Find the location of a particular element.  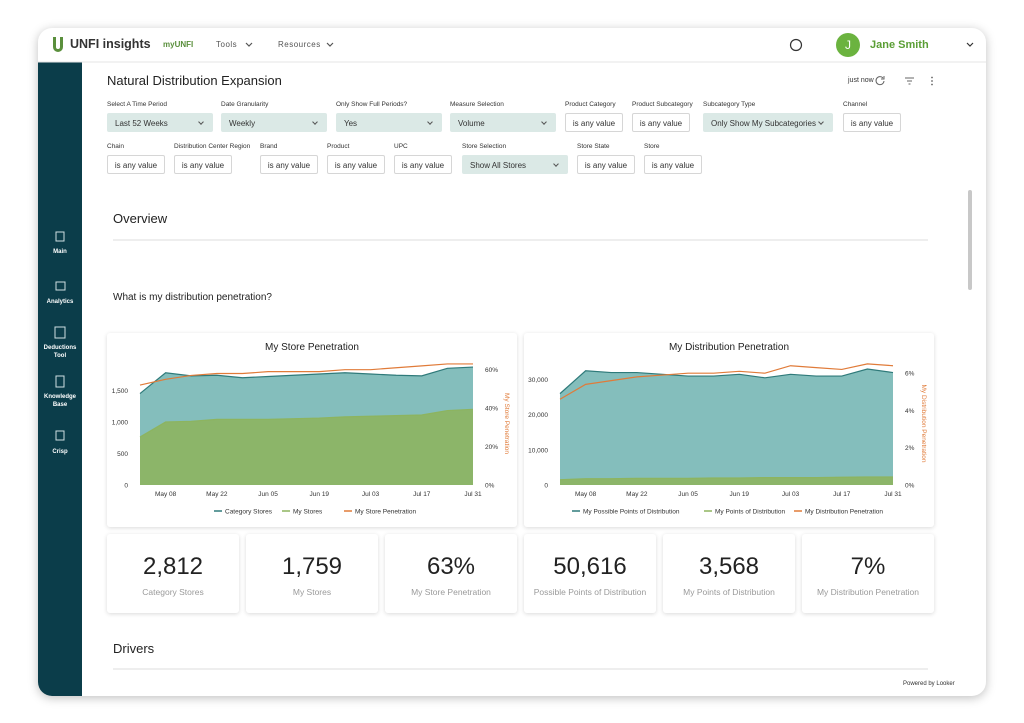

legend-label: My Distribution Penetration is located at coordinates (844, 512).